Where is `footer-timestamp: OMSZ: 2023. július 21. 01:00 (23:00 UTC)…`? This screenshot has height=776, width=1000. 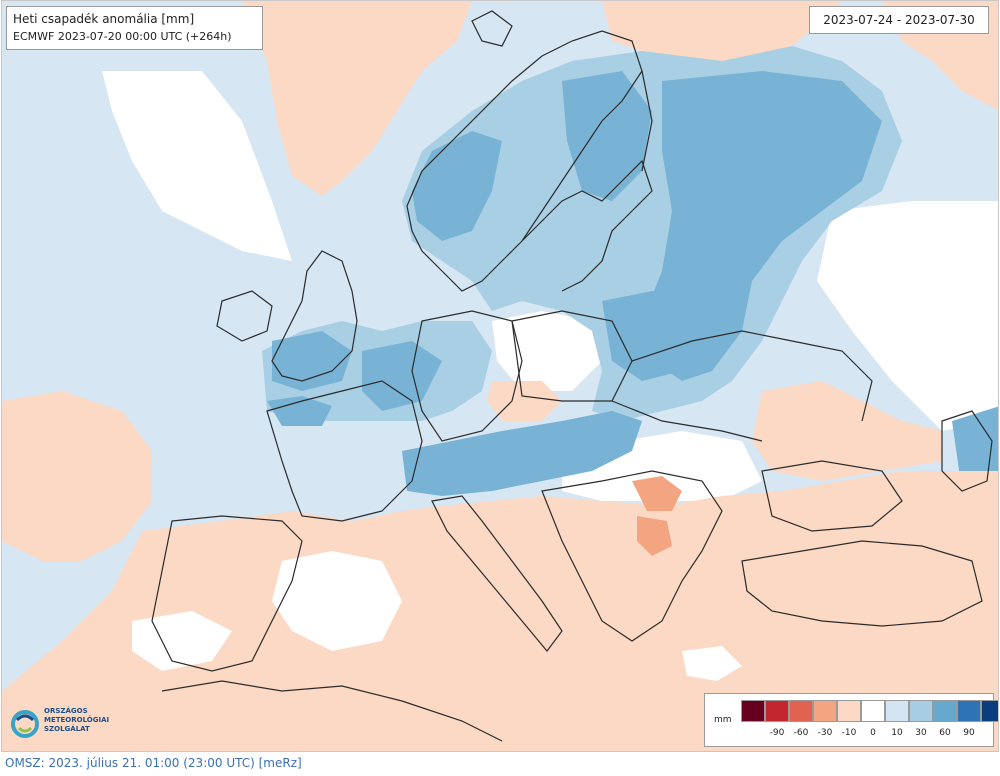
footer-timestamp: OMSZ: 2023. július 21. 01:00 (23:00 UTC)… is located at coordinates (153, 763).